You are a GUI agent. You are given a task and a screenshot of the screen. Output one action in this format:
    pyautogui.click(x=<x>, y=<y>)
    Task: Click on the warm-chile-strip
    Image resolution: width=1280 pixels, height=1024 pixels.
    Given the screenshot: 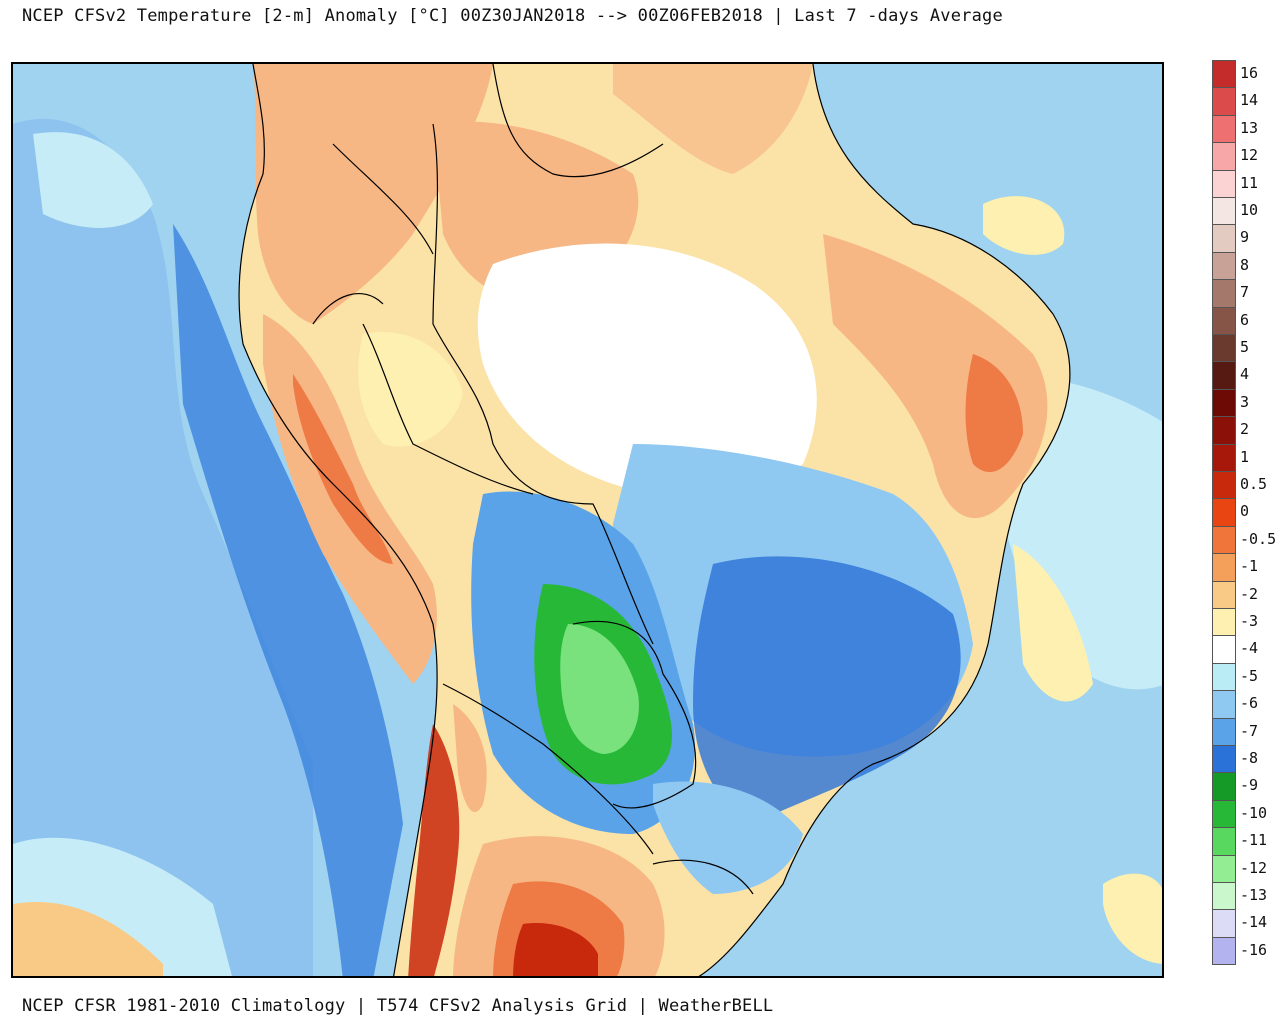 What is the action you would take?
    pyautogui.click(x=470, y=758)
    